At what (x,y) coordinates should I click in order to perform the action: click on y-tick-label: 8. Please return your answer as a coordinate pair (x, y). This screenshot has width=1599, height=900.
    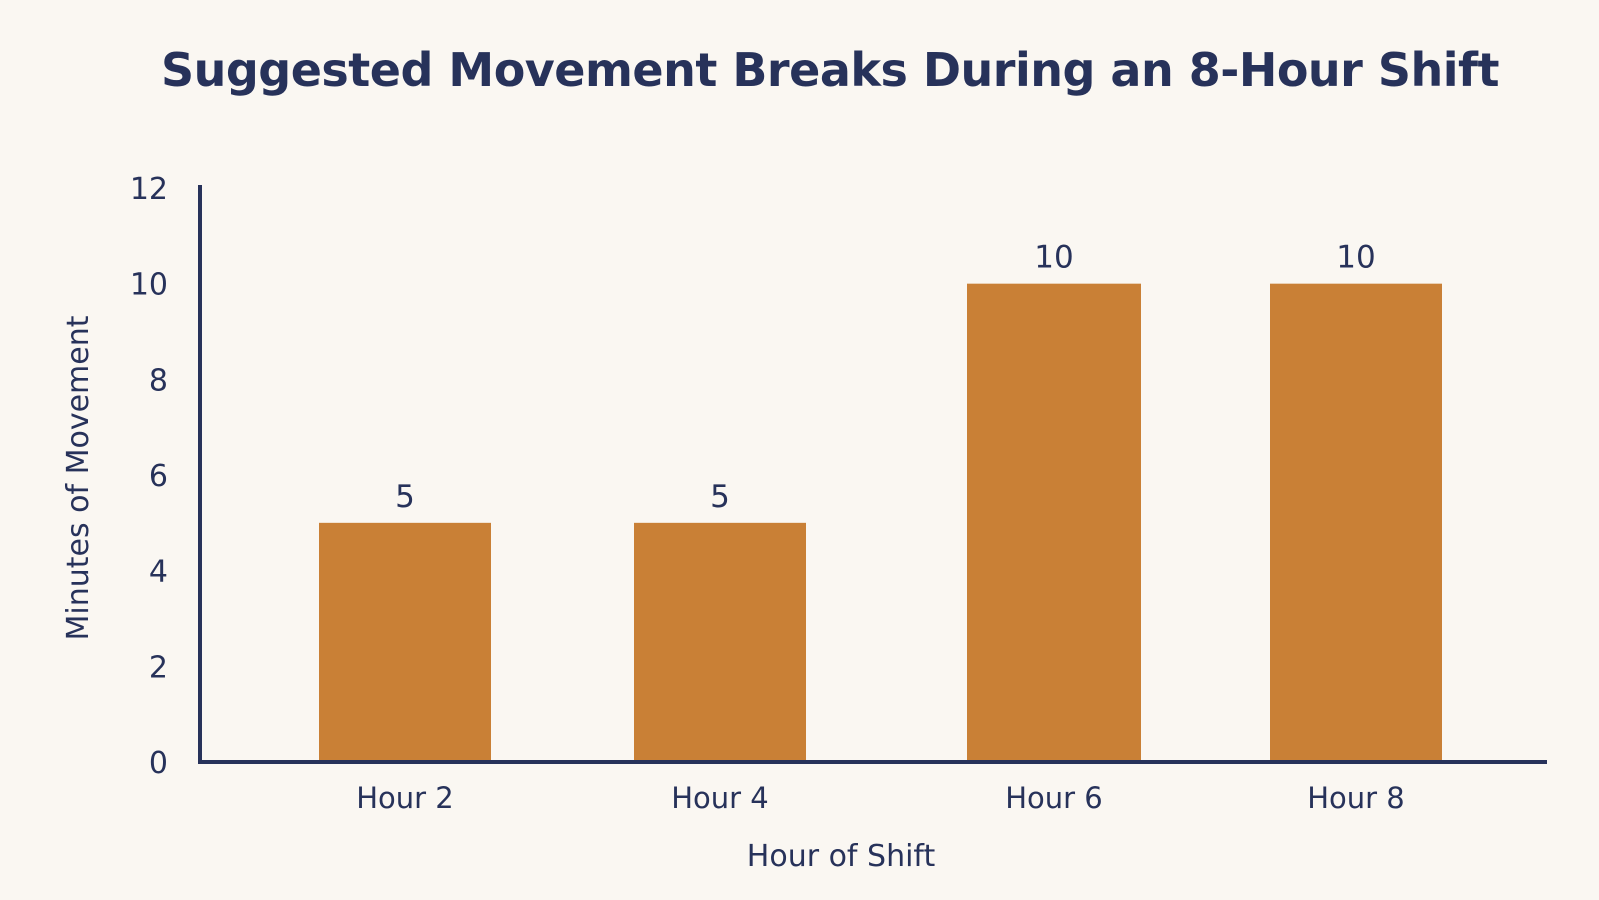
    Looking at the image, I should click on (158, 380).